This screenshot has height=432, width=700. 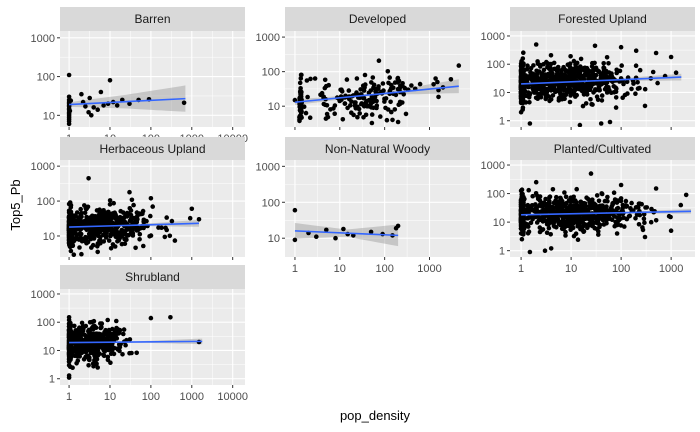 I want to click on panel-title: Barren, so click(x=152, y=19).